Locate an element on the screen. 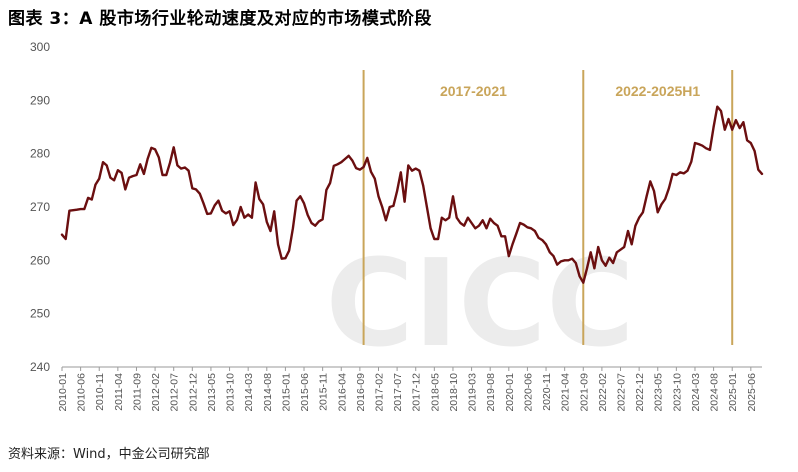 This screenshot has width=798, height=472. x-tick-label: 2025-06 is located at coordinates (752, 392).